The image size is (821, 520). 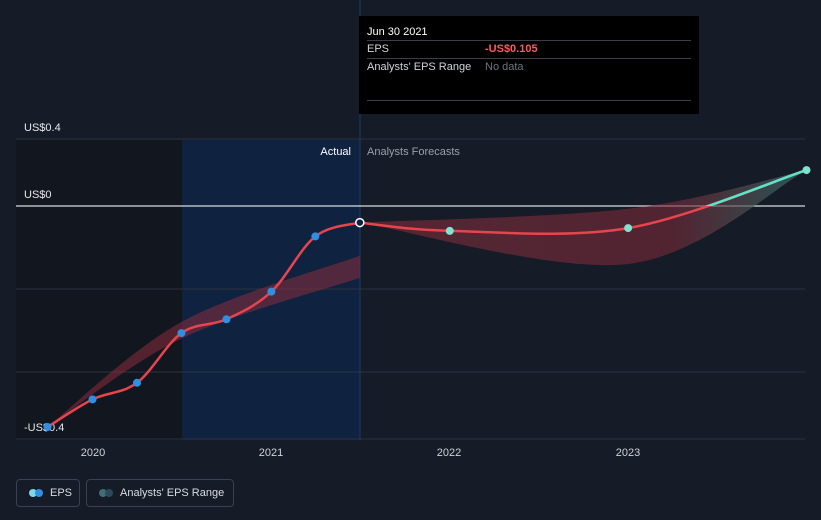 I want to click on x-tick-2023: 2023, so click(x=628, y=453).